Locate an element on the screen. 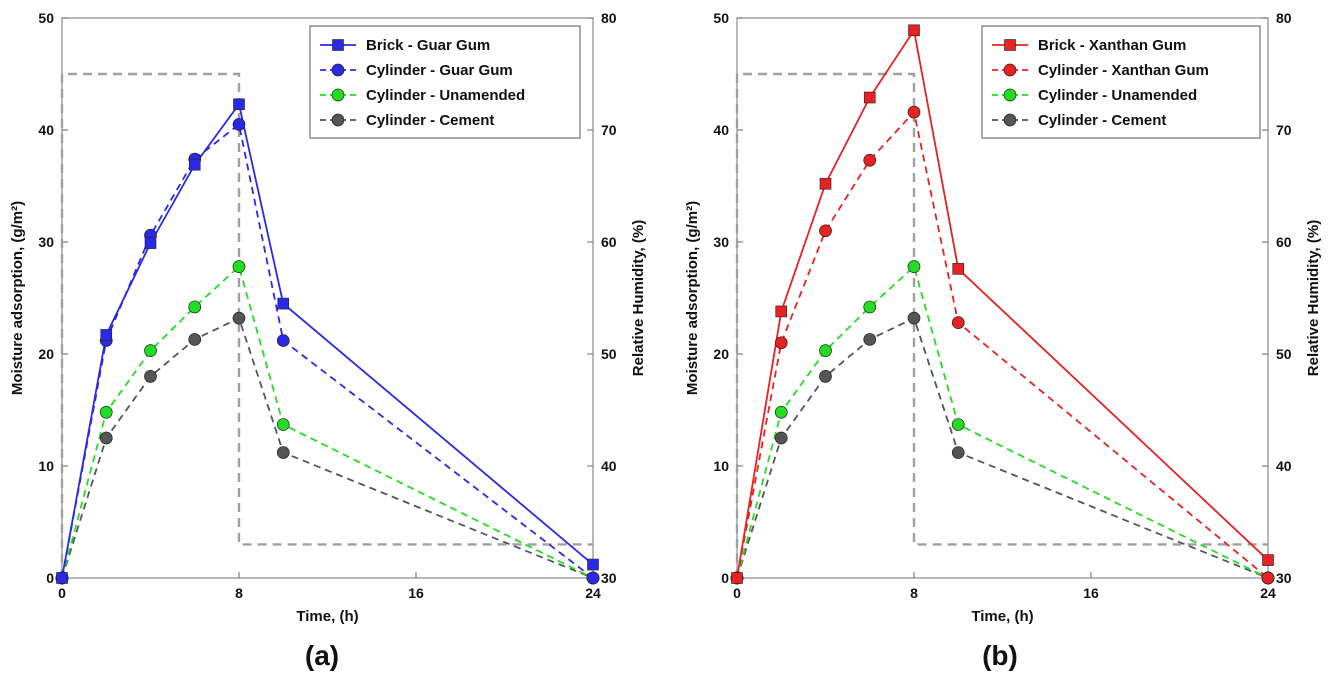  legend-label-1: Brick - Xanthan Gum is located at coordinates (1112, 45).